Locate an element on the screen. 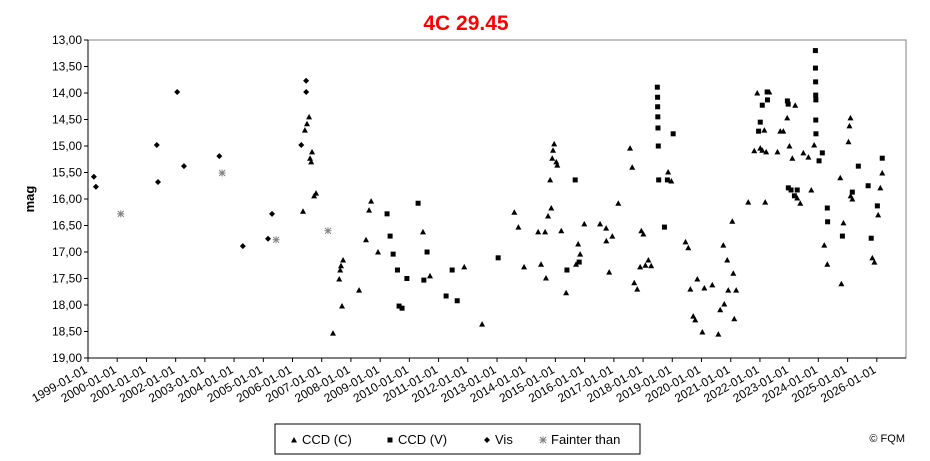 This screenshot has width=930, height=461. y-tick-label: 19,00 is located at coordinates (67, 358).